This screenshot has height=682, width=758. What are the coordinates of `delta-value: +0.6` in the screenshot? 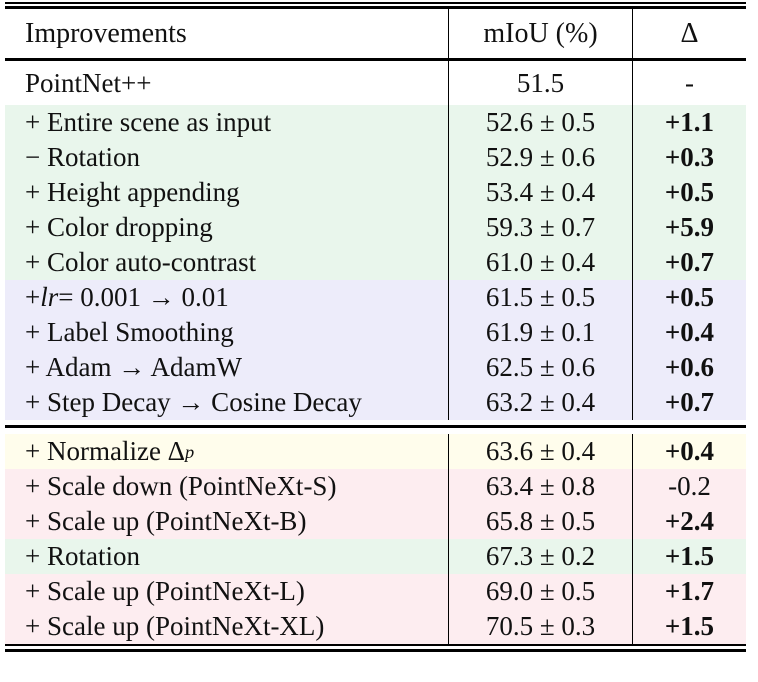 It's located at (689, 367).